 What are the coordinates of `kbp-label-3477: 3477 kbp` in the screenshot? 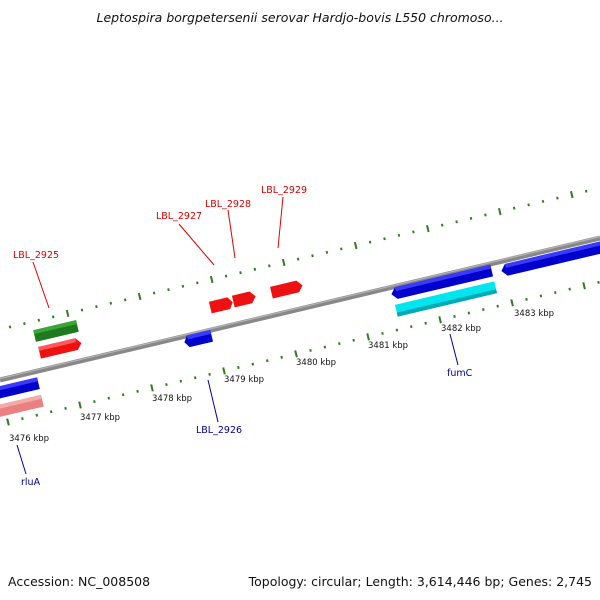 It's located at (100, 418).